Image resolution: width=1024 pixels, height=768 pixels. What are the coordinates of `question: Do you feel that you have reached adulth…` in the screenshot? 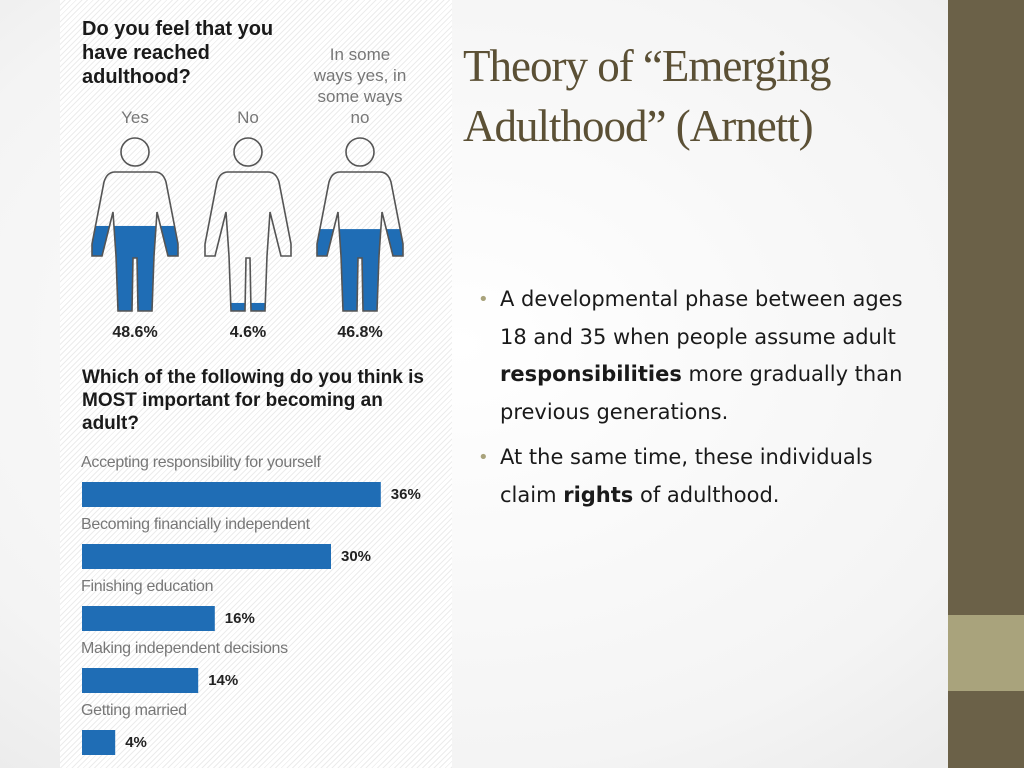 It's located at (178, 53).